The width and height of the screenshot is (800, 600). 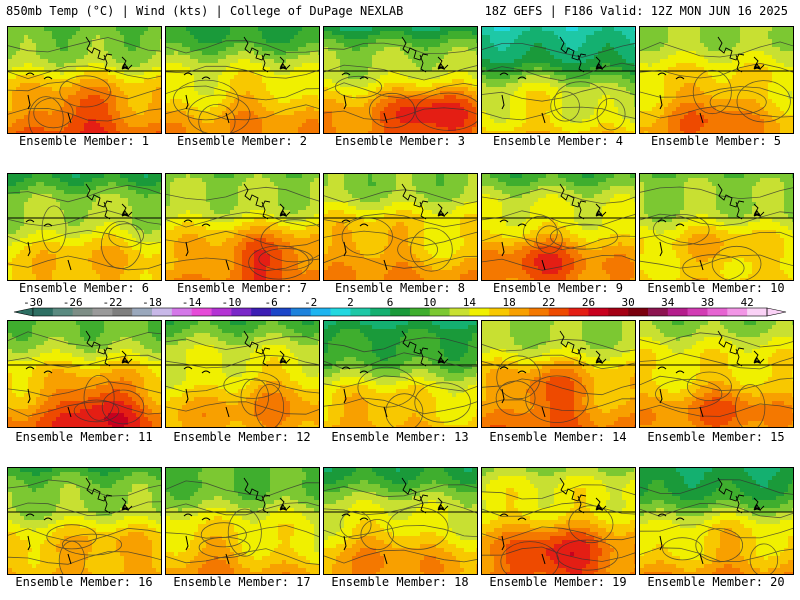 What do you see at coordinates (242, 521) in the screenshot?
I see `ensemble-member-17-map` at bounding box center [242, 521].